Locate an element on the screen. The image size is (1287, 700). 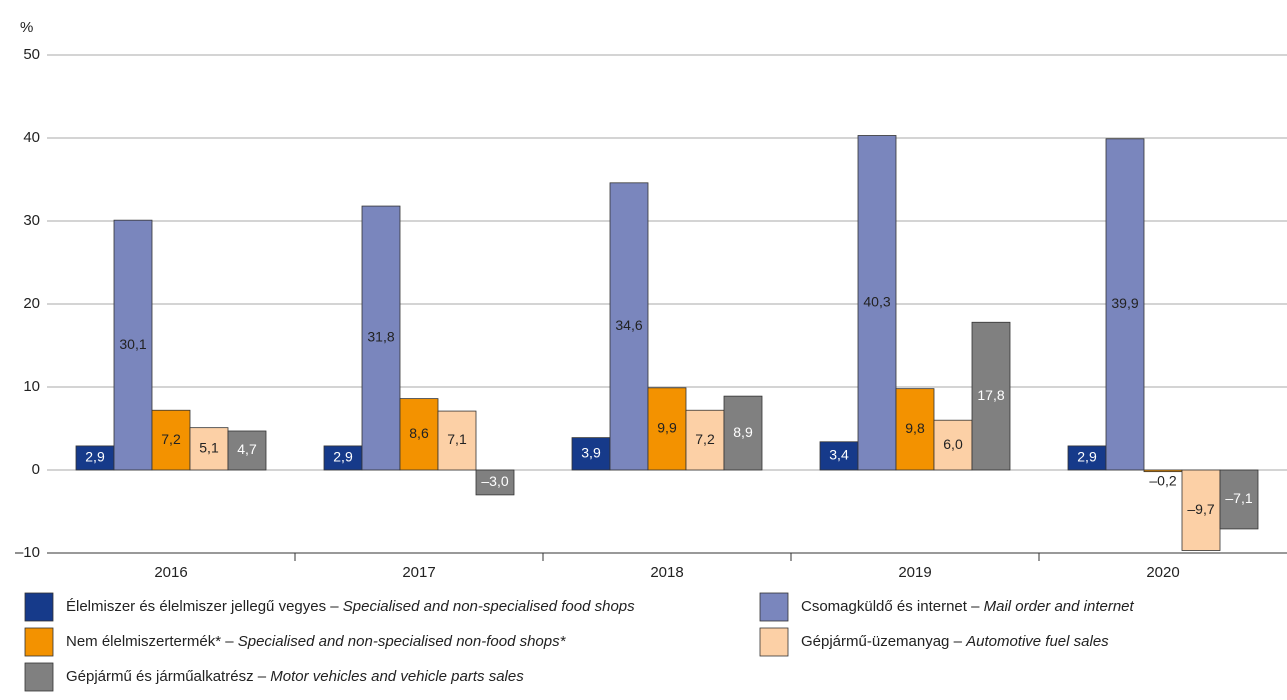
value-label: 8,6 is located at coordinates (419, 433).